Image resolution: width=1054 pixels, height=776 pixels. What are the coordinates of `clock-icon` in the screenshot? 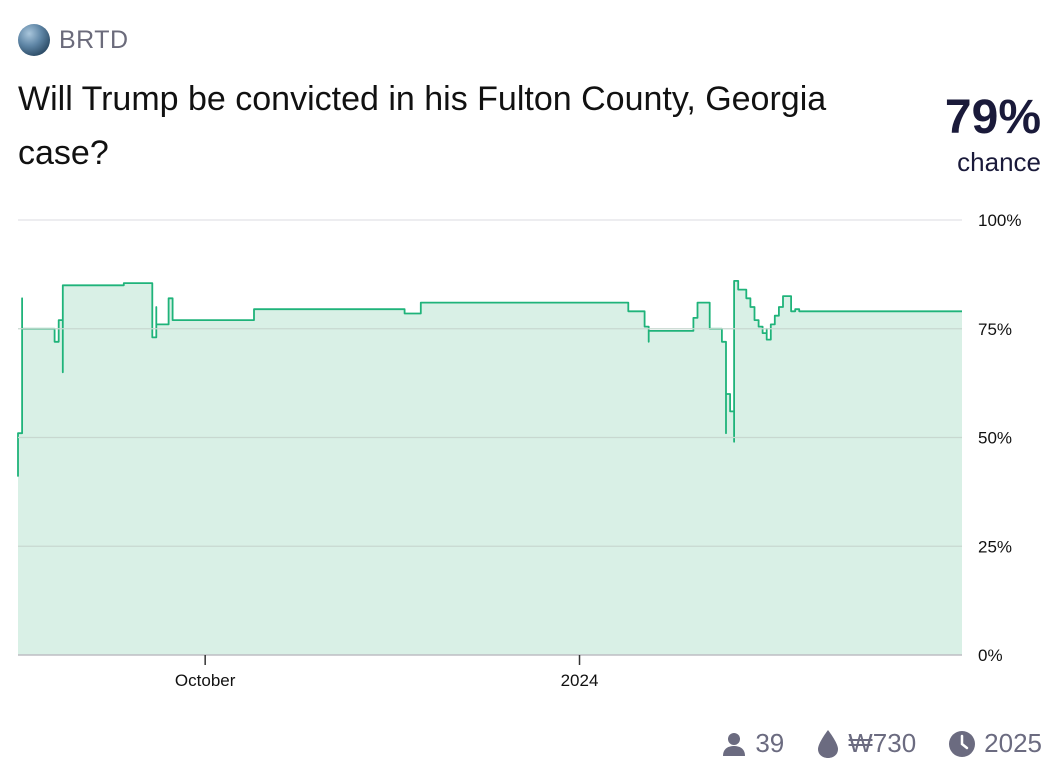 It's located at (962, 744).